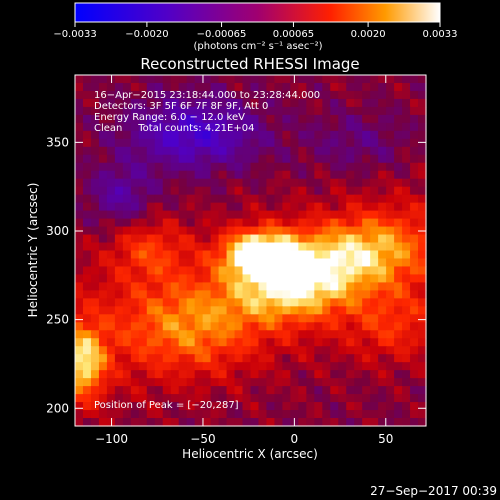 The image size is (500, 500). Describe the element at coordinates (440, 34) in the screenshot. I see `colorbar-tick-label: 0.0033` at that location.